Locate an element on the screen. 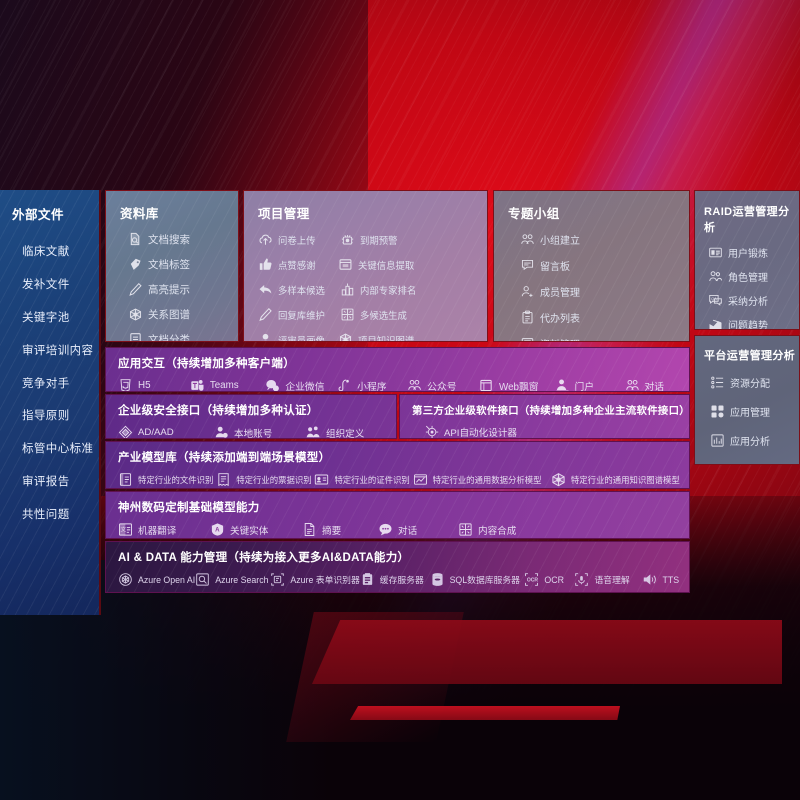 The image size is (800, 800). extract-window-icon is located at coordinates (345, 264).